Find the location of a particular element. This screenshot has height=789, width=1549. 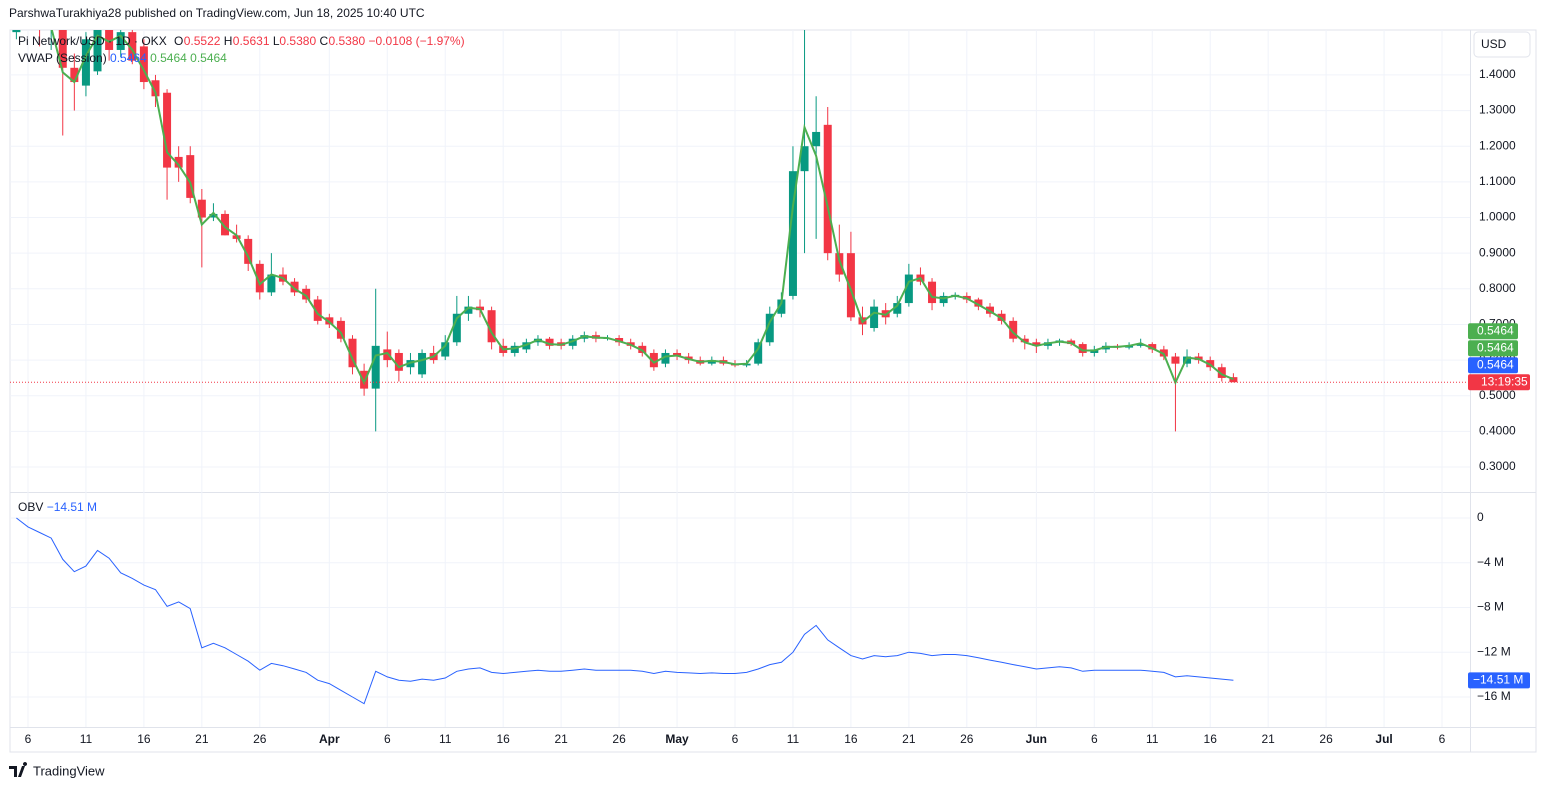

x-tick-label: Jun is located at coordinates (1036, 739).